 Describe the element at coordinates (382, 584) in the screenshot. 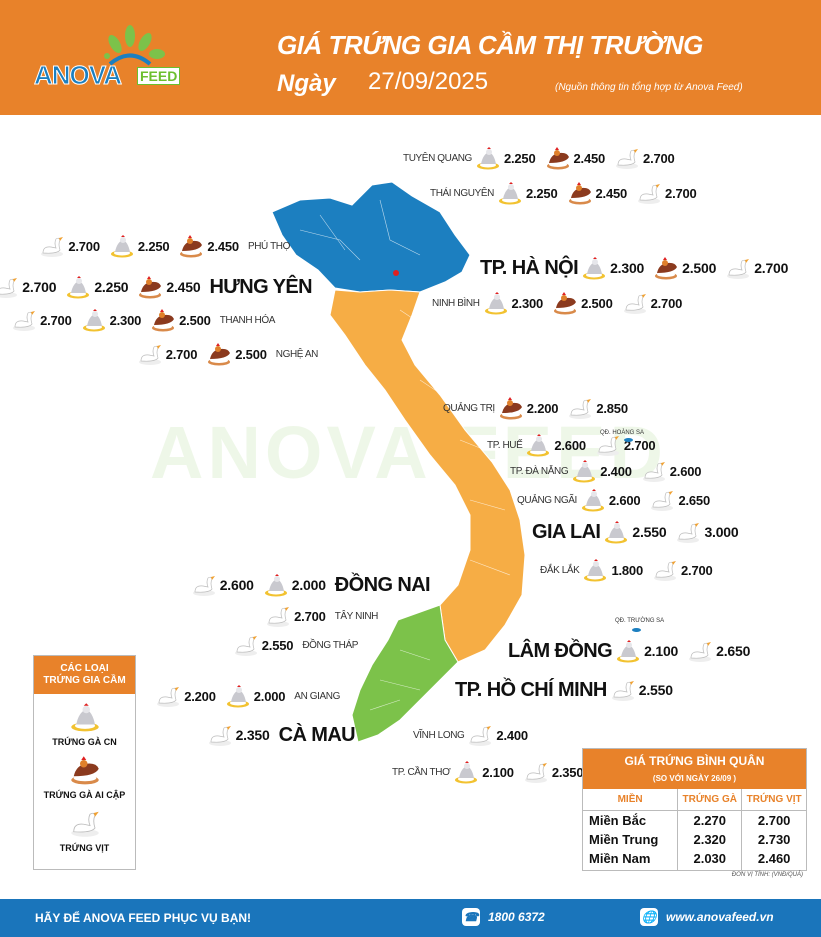

I see `province-name: ĐỒNG NAI` at that location.